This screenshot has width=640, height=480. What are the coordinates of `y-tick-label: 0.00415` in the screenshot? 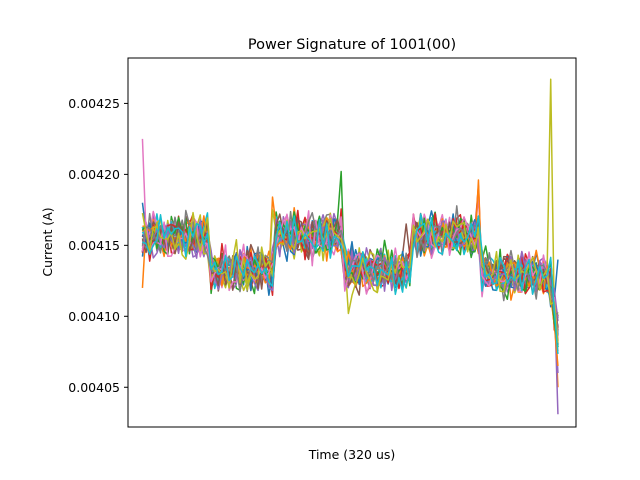 It's located at (94, 245).